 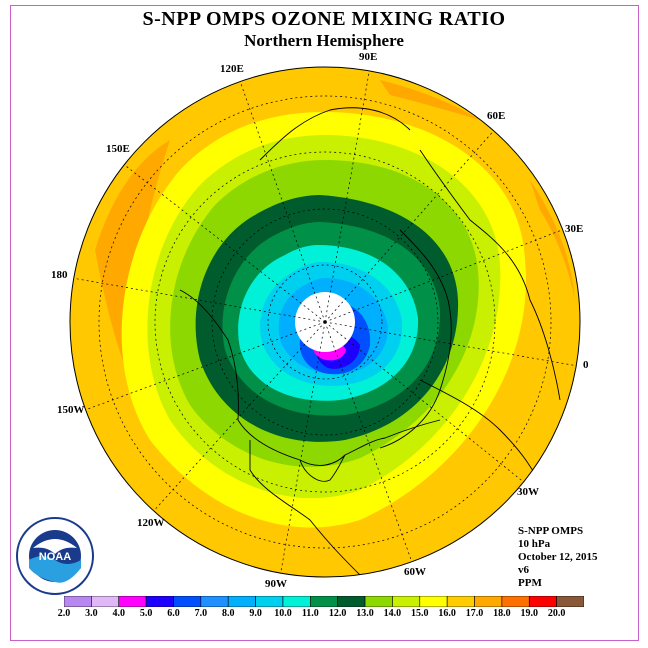 I want to click on info-pressure: 10 hPa, so click(x=534, y=544).